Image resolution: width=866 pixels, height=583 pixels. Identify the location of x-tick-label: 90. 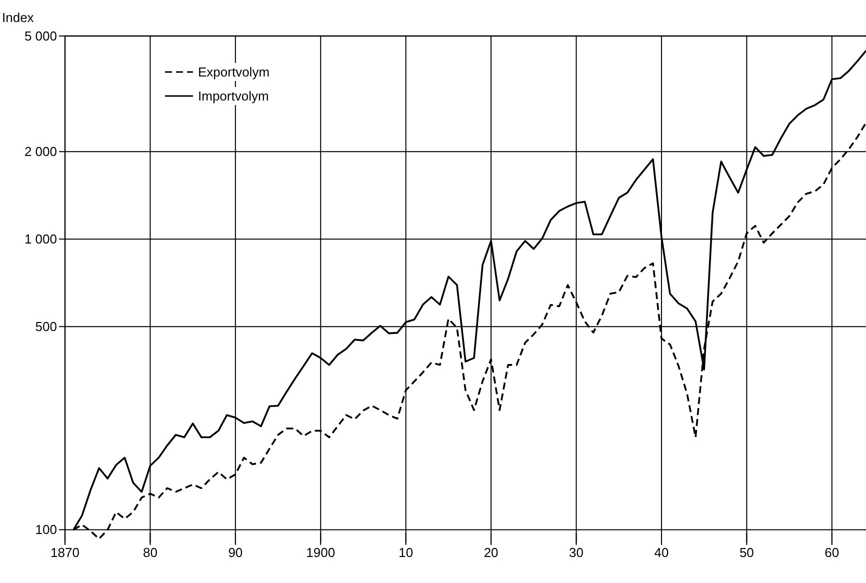
(235, 552).